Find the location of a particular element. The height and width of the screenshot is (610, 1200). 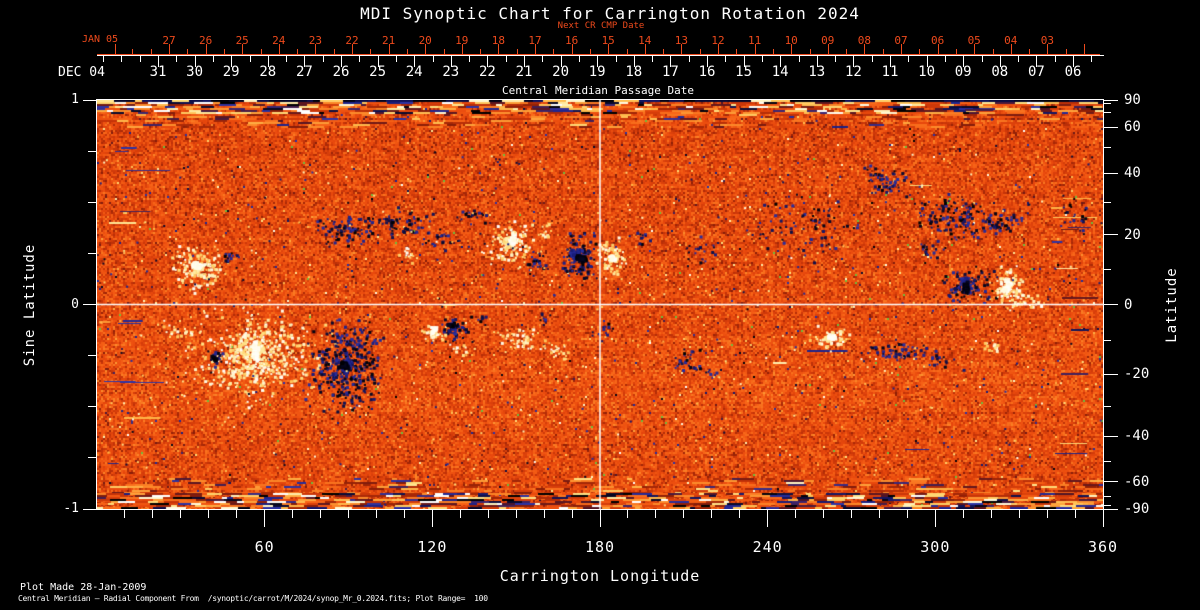

next-cr-month-tick is located at coordinates (115, 49).